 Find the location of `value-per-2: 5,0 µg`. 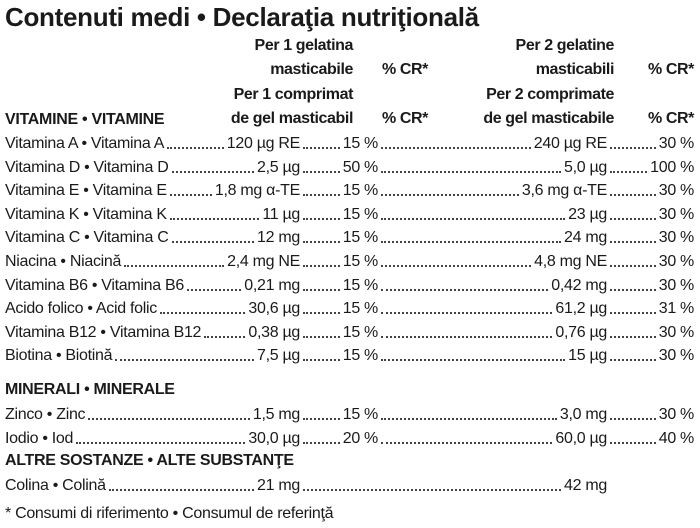

value-per-2: 5,0 µg is located at coordinates (585, 167).